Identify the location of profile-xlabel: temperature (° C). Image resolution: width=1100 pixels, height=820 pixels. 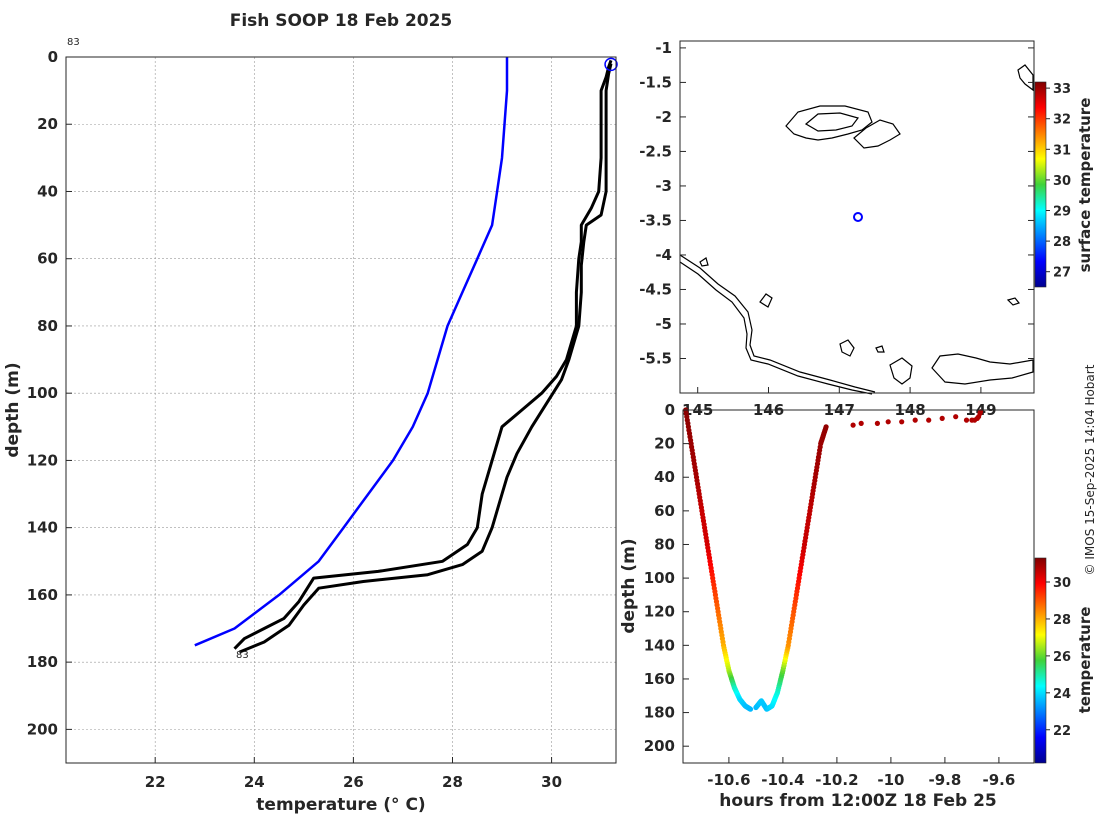
(340, 805).